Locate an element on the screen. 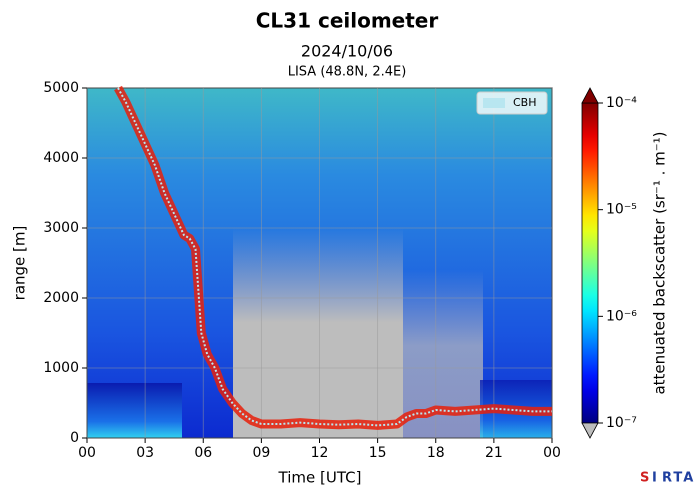 The height and width of the screenshot is (486, 694). x-tick-label: 06 is located at coordinates (203, 453).